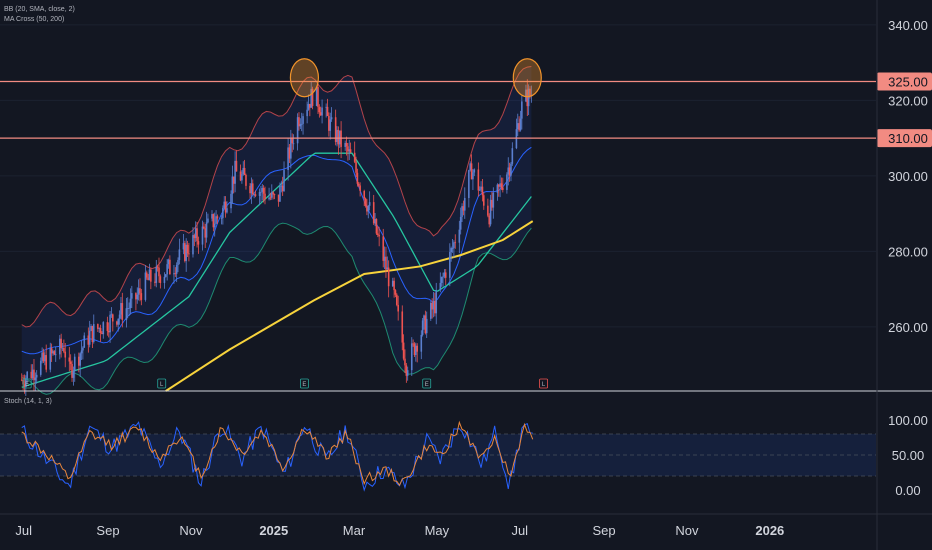  I want to click on y-tick-label: 340.00, so click(908, 25).